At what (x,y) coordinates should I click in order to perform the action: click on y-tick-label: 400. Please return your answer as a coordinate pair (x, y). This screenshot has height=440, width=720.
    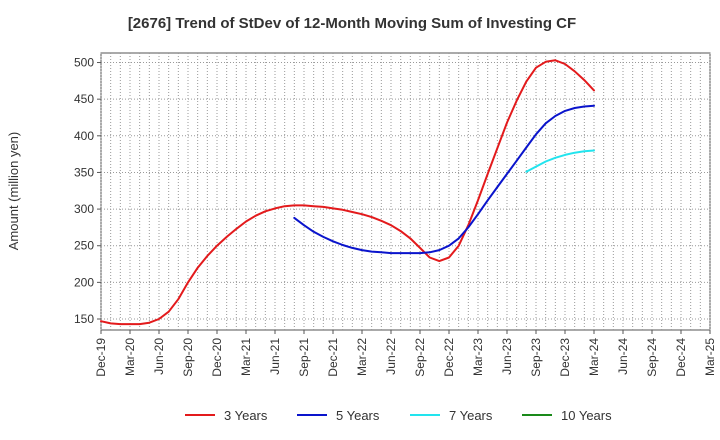
    Looking at the image, I should click on (84, 136).